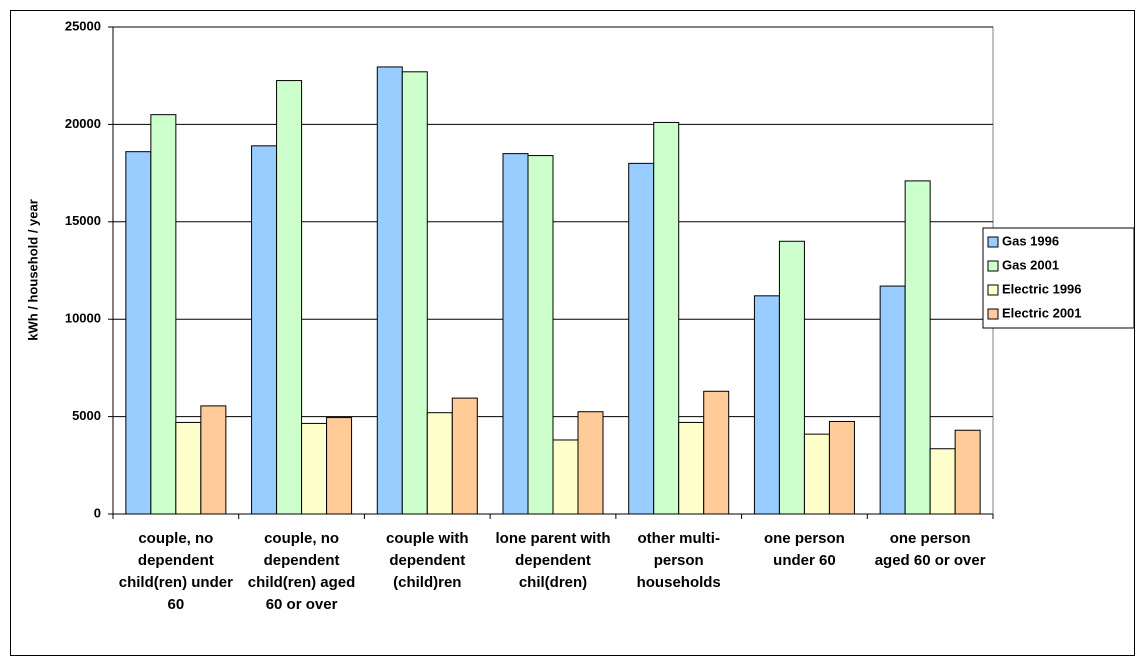 The width and height of the screenshot is (1136, 661). I want to click on x-tick-label: one person aged 60 or over, so click(930, 549).